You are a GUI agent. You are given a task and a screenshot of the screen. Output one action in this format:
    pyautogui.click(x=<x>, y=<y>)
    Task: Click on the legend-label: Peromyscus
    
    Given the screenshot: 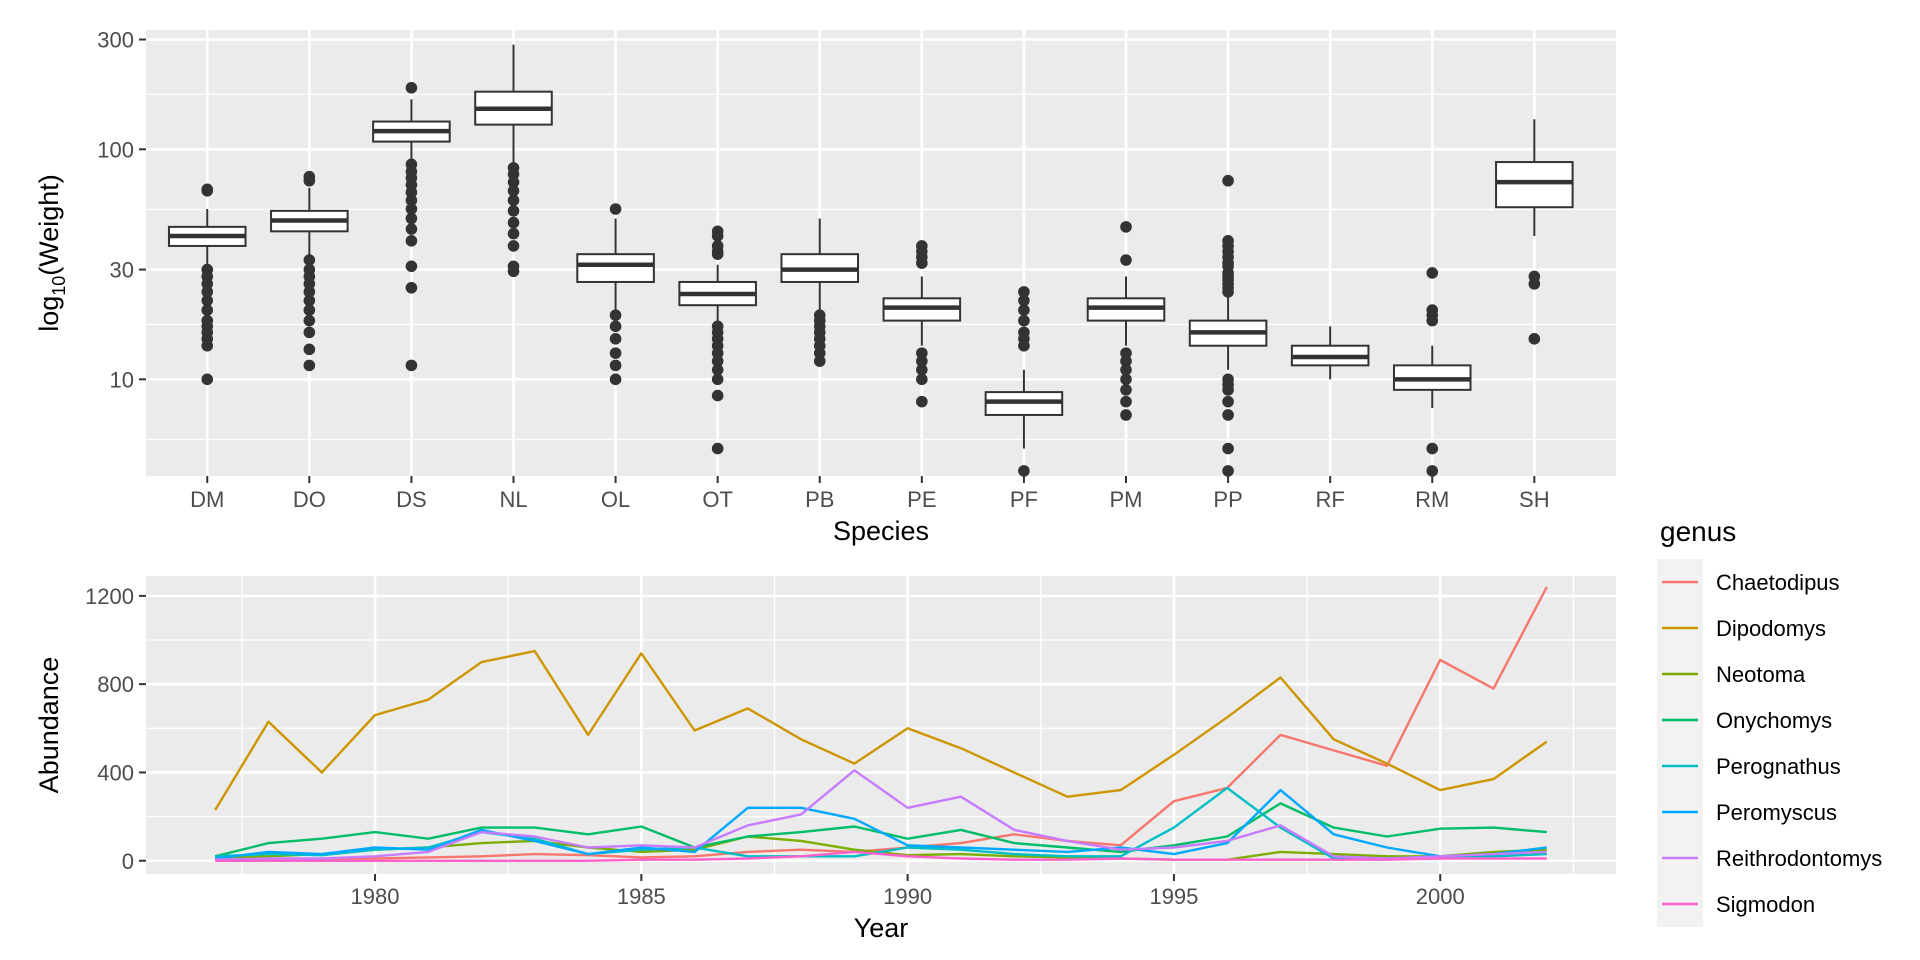 What is the action you would take?
    pyautogui.click(x=1776, y=812)
    